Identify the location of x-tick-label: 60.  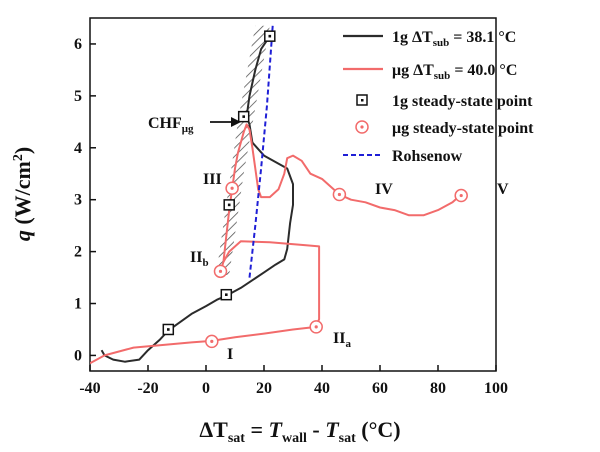
(380, 388).